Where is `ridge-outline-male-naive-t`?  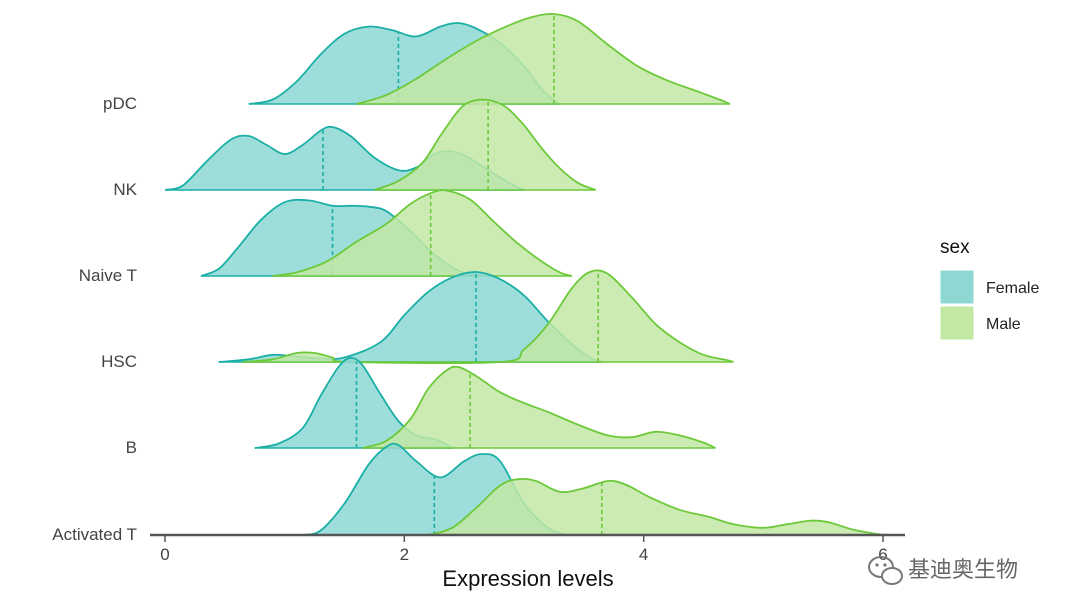 ridge-outline-male-naive-t is located at coordinates (422, 233).